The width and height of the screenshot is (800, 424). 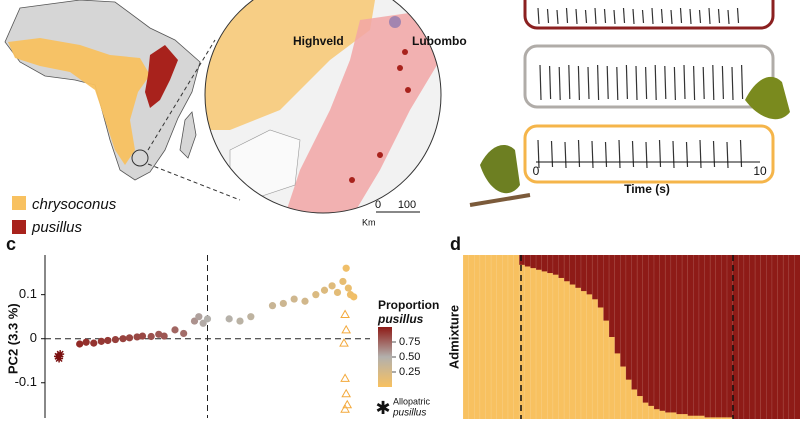 I want to click on song-axis-title: Time (s), so click(x=647, y=189).